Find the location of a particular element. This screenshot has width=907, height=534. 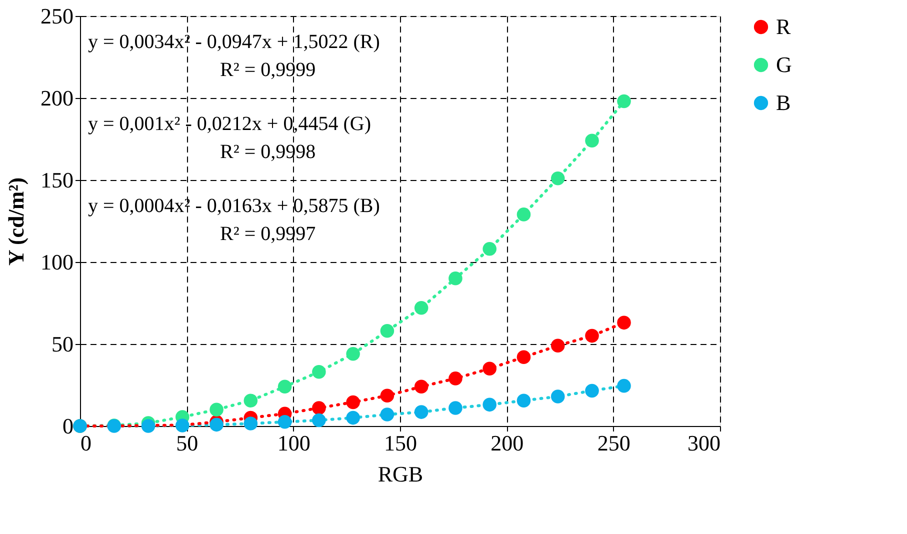

x-tick-label: 0 is located at coordinates (86, 443).